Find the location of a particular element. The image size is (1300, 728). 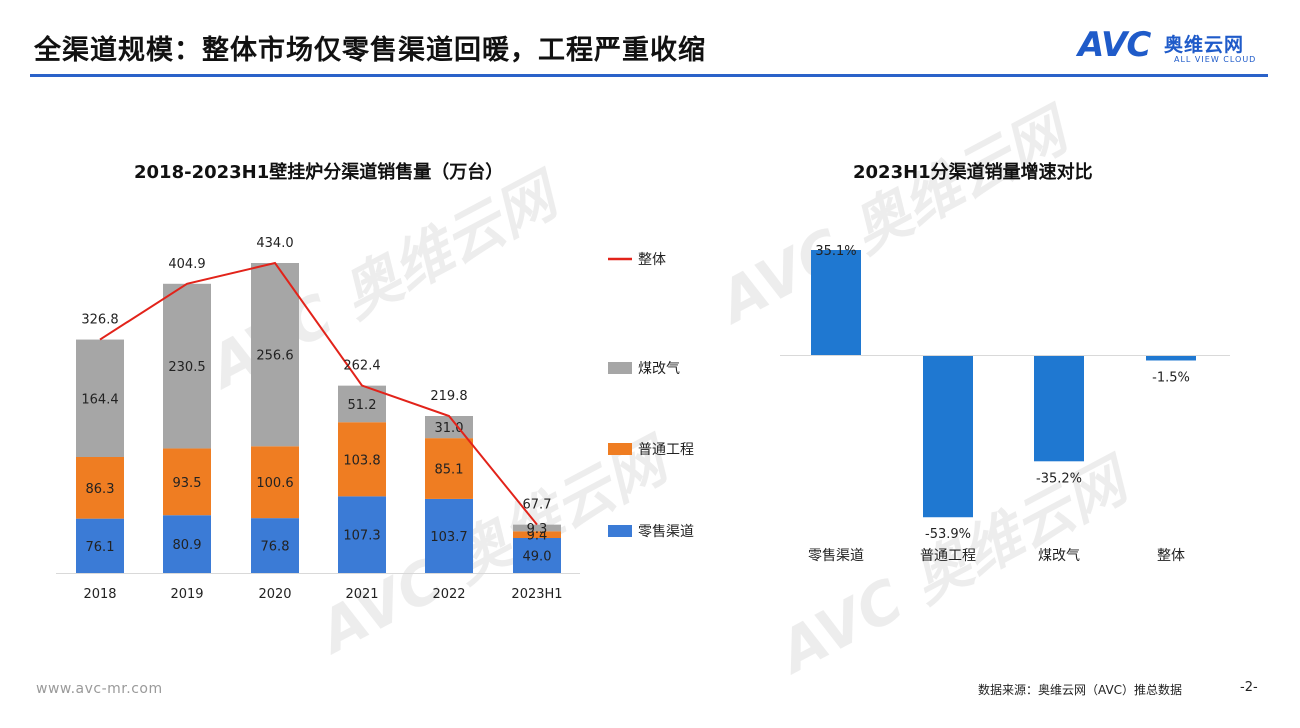

logo-mark: AVC is located at coordinates (1114, 45).